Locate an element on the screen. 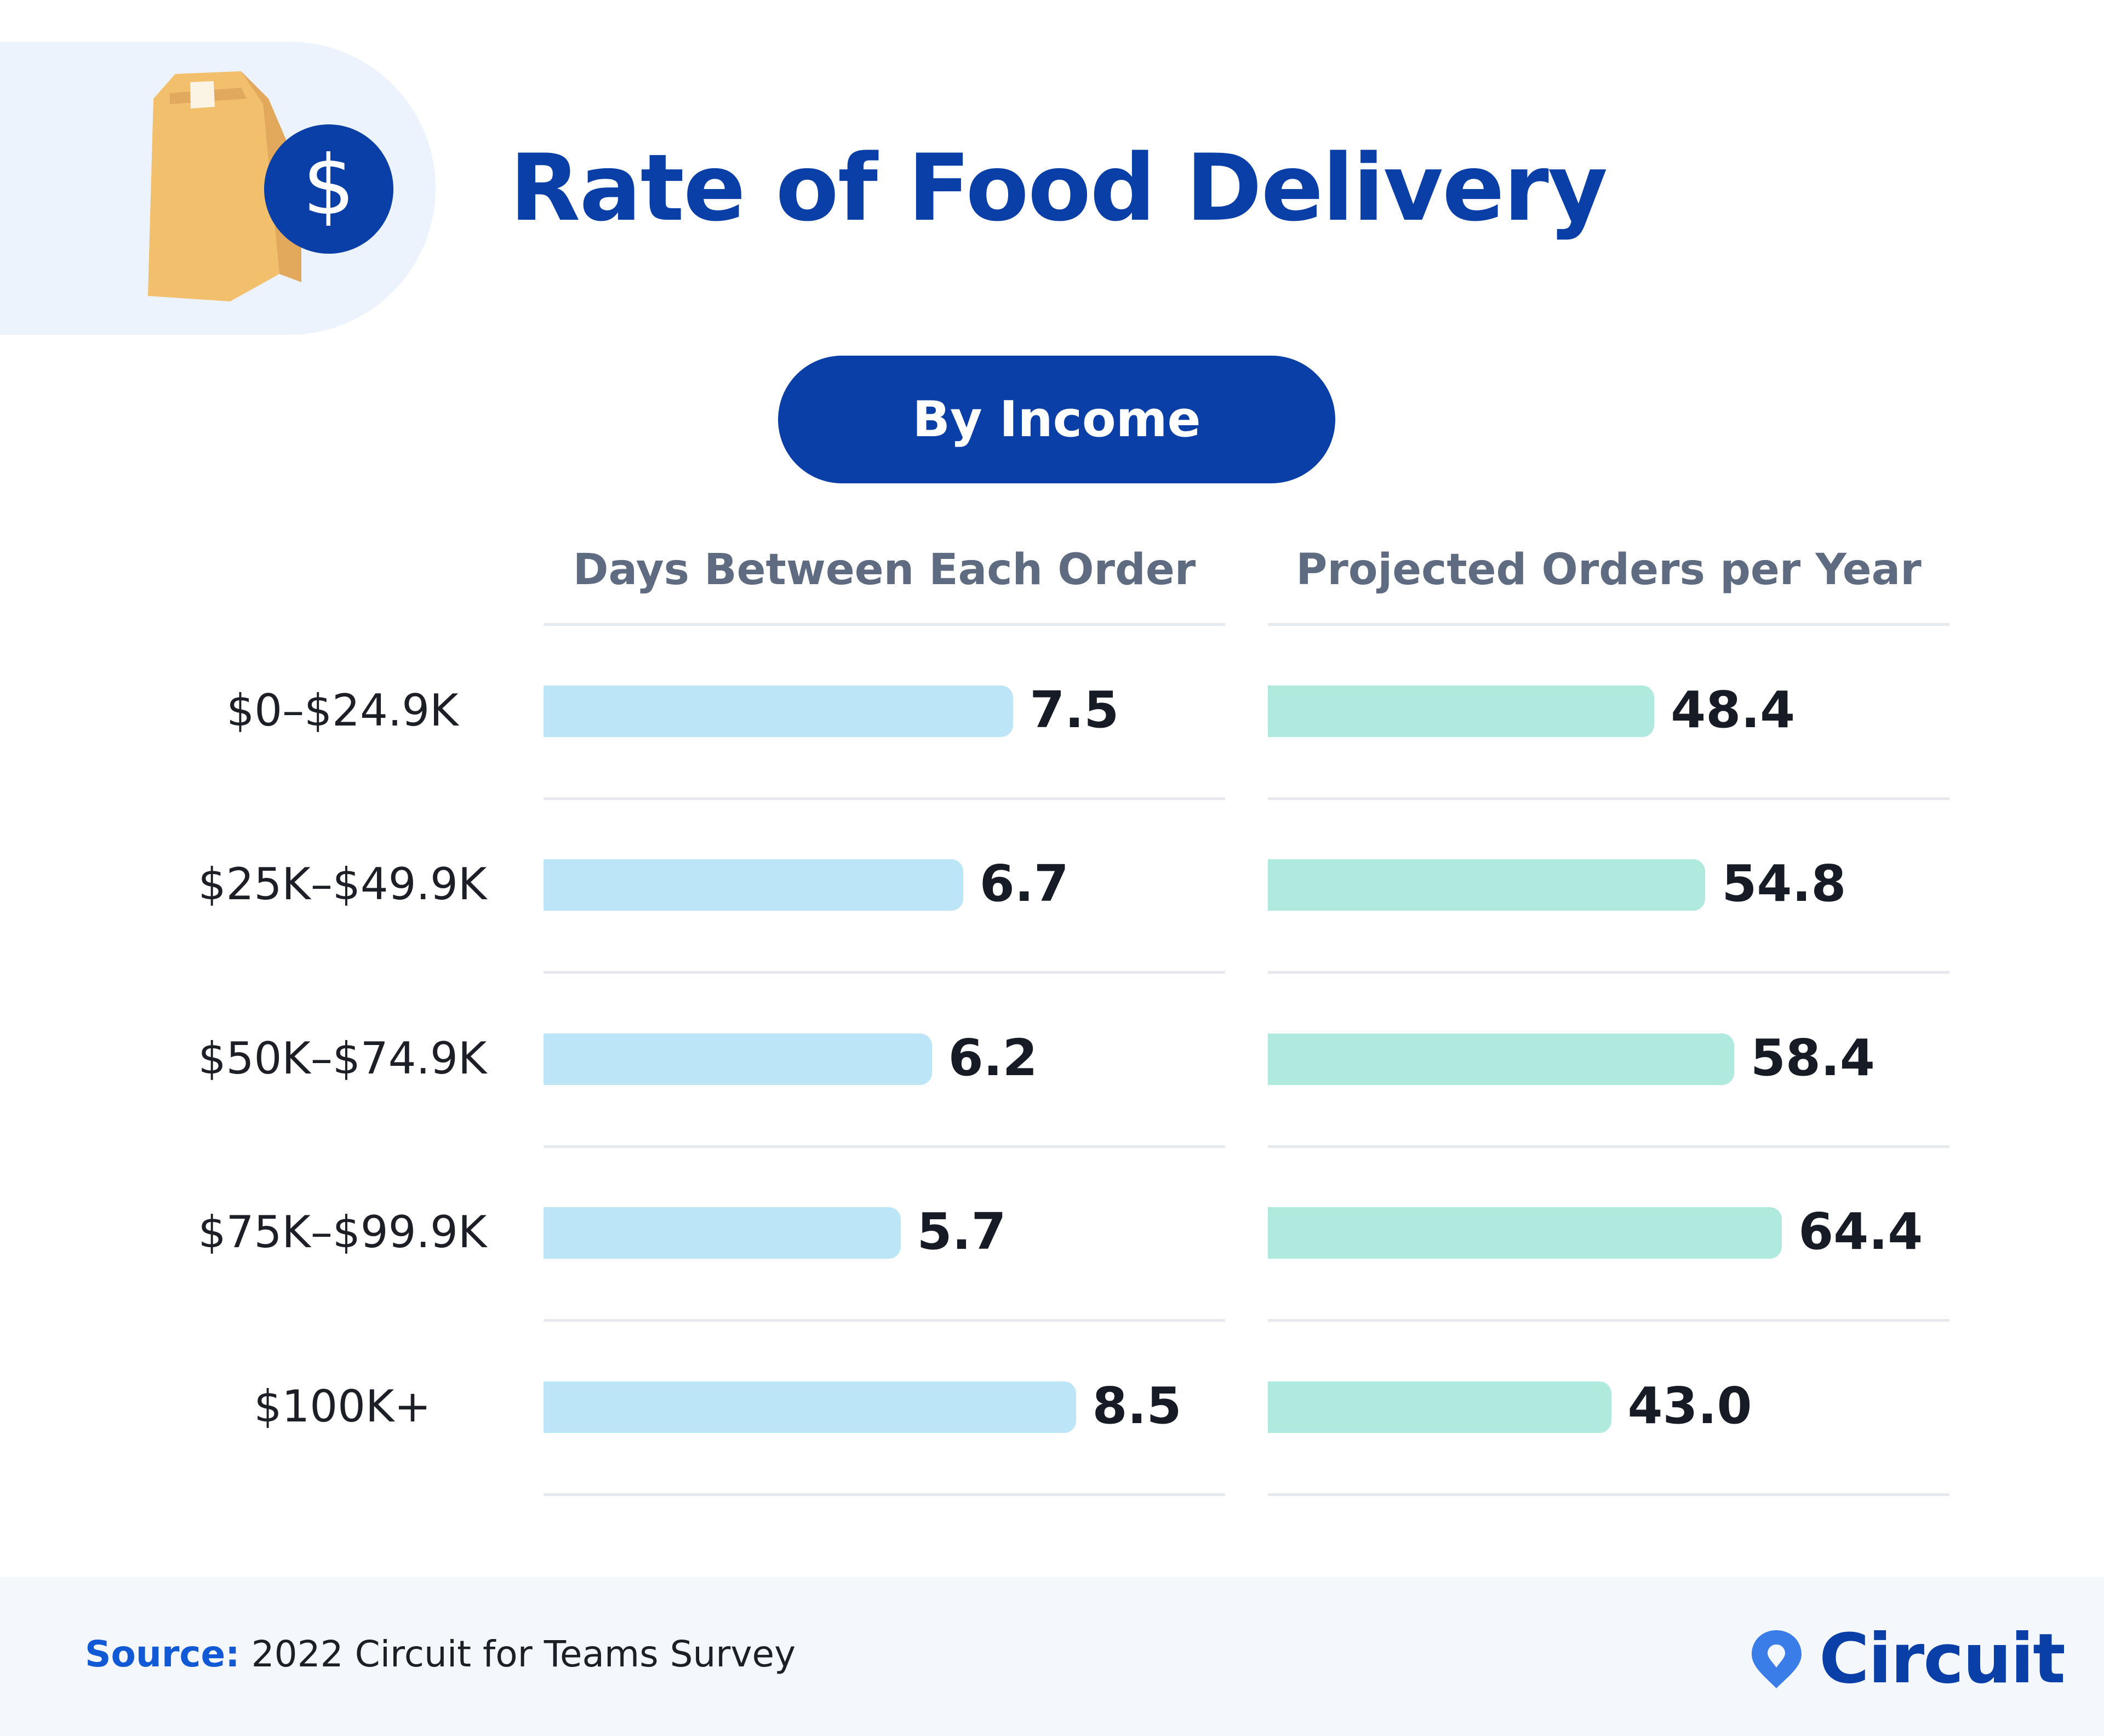 This screenshot has height=1736, width=2104. source-note: Source: 2022 Circuit for Teams Survey is located at coordinates (441, 1654).